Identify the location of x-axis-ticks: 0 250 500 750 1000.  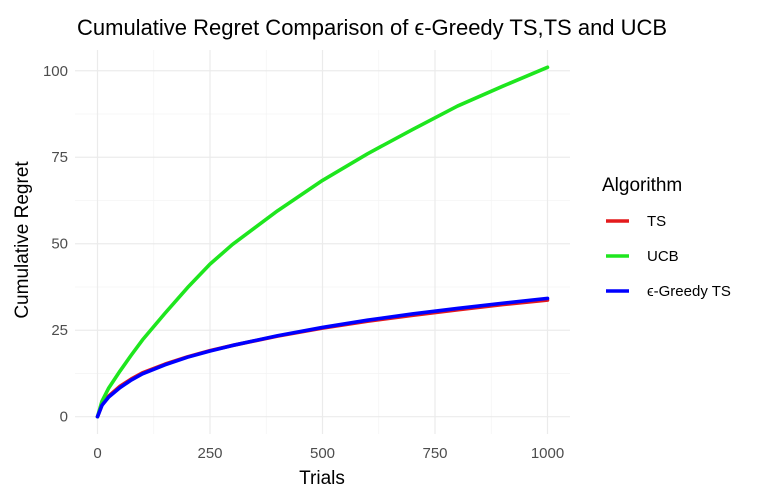
(328, 453).